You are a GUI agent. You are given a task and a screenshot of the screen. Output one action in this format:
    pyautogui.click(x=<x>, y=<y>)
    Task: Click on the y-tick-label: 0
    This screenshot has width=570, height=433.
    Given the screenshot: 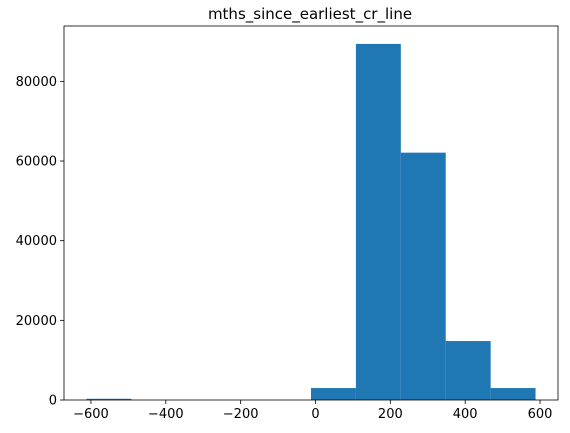 What is the action you would take?
    pyautogui.click(x=53, y=401)
    